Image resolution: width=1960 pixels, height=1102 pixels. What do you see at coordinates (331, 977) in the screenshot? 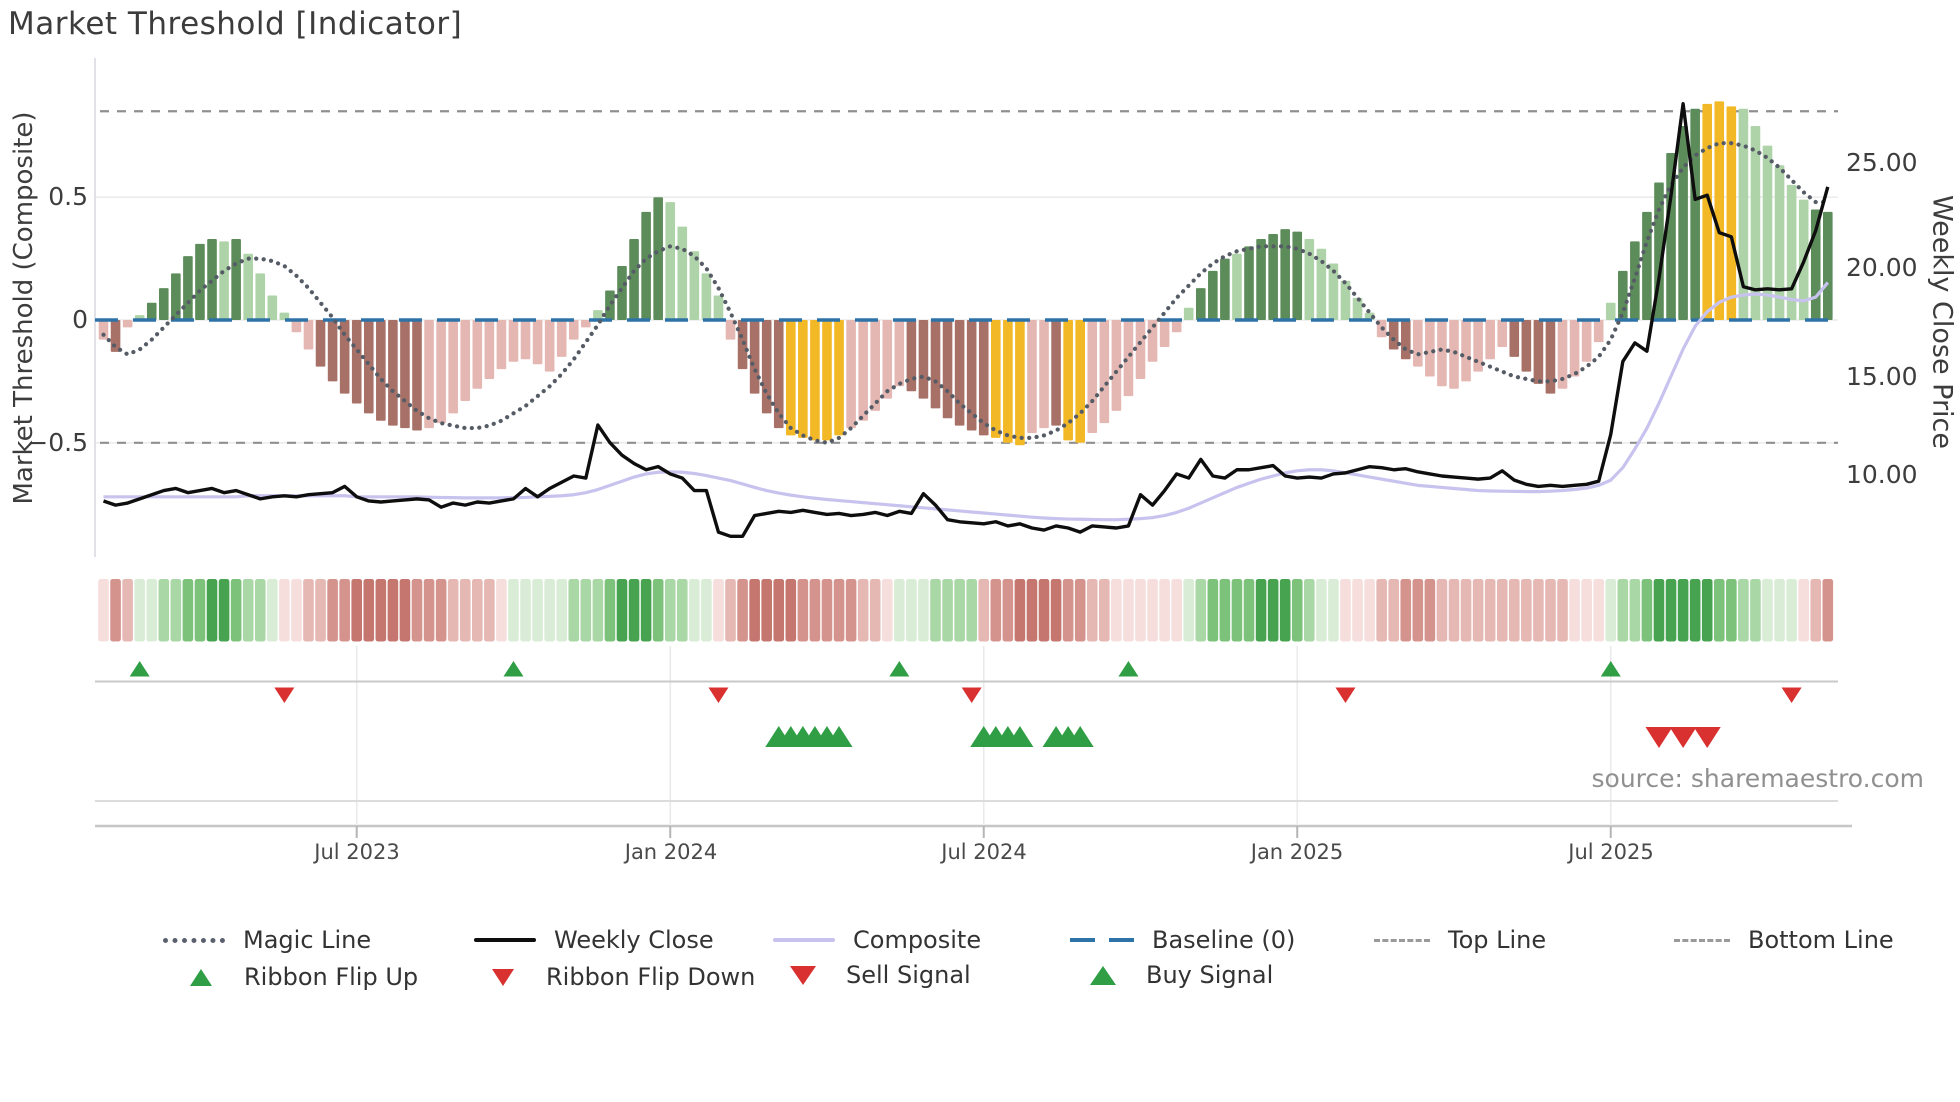
I see `legend-label: Ribbon Flip Up` at bounding box center [331, 977].